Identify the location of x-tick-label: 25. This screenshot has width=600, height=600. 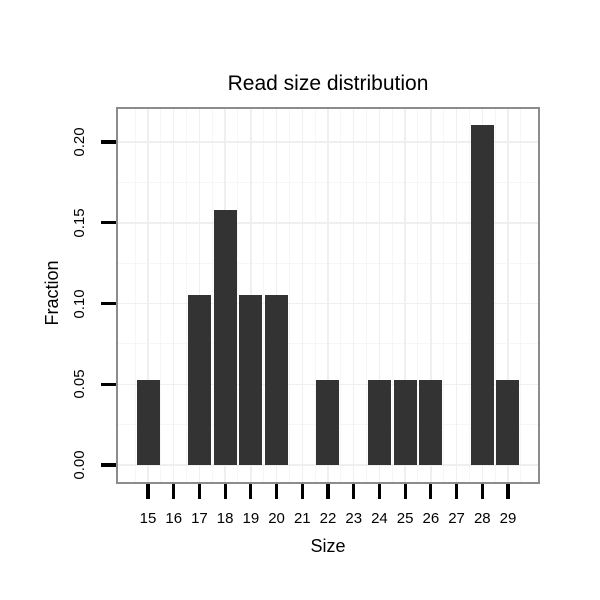
(405, 518).